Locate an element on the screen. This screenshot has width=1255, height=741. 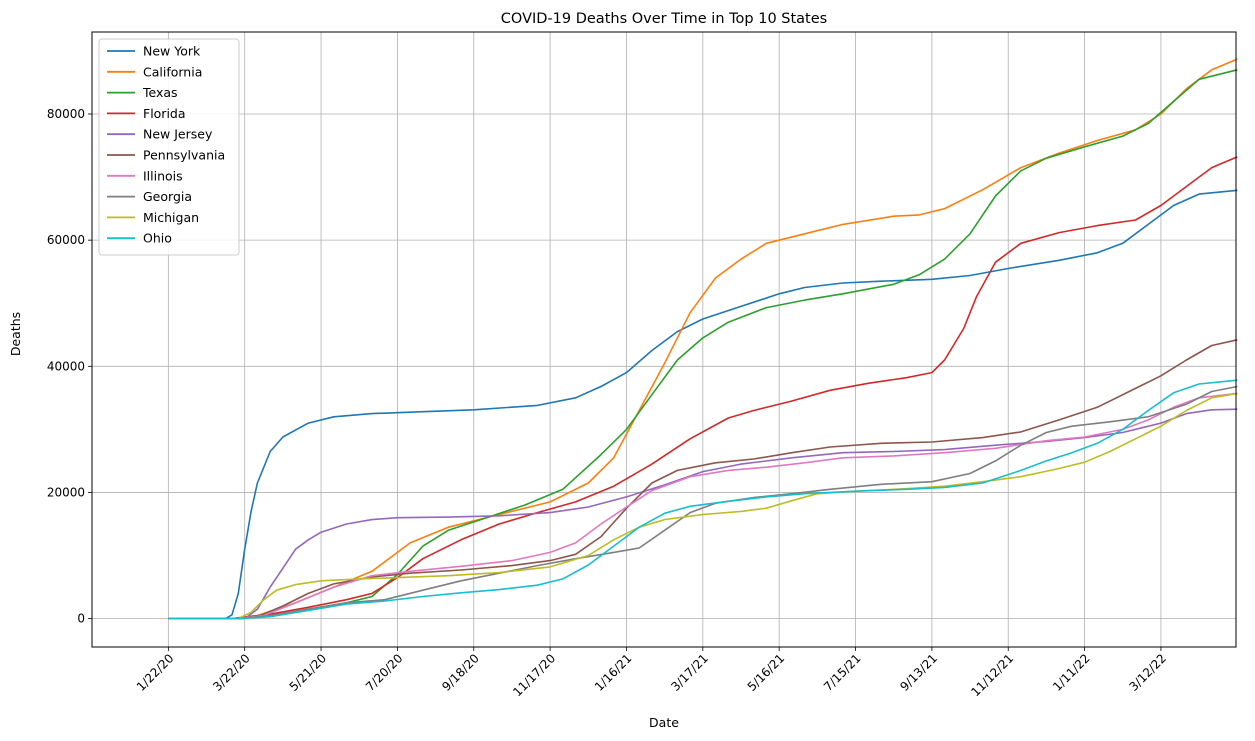
legend-label: Georgia is located at coordinates (167, 196).